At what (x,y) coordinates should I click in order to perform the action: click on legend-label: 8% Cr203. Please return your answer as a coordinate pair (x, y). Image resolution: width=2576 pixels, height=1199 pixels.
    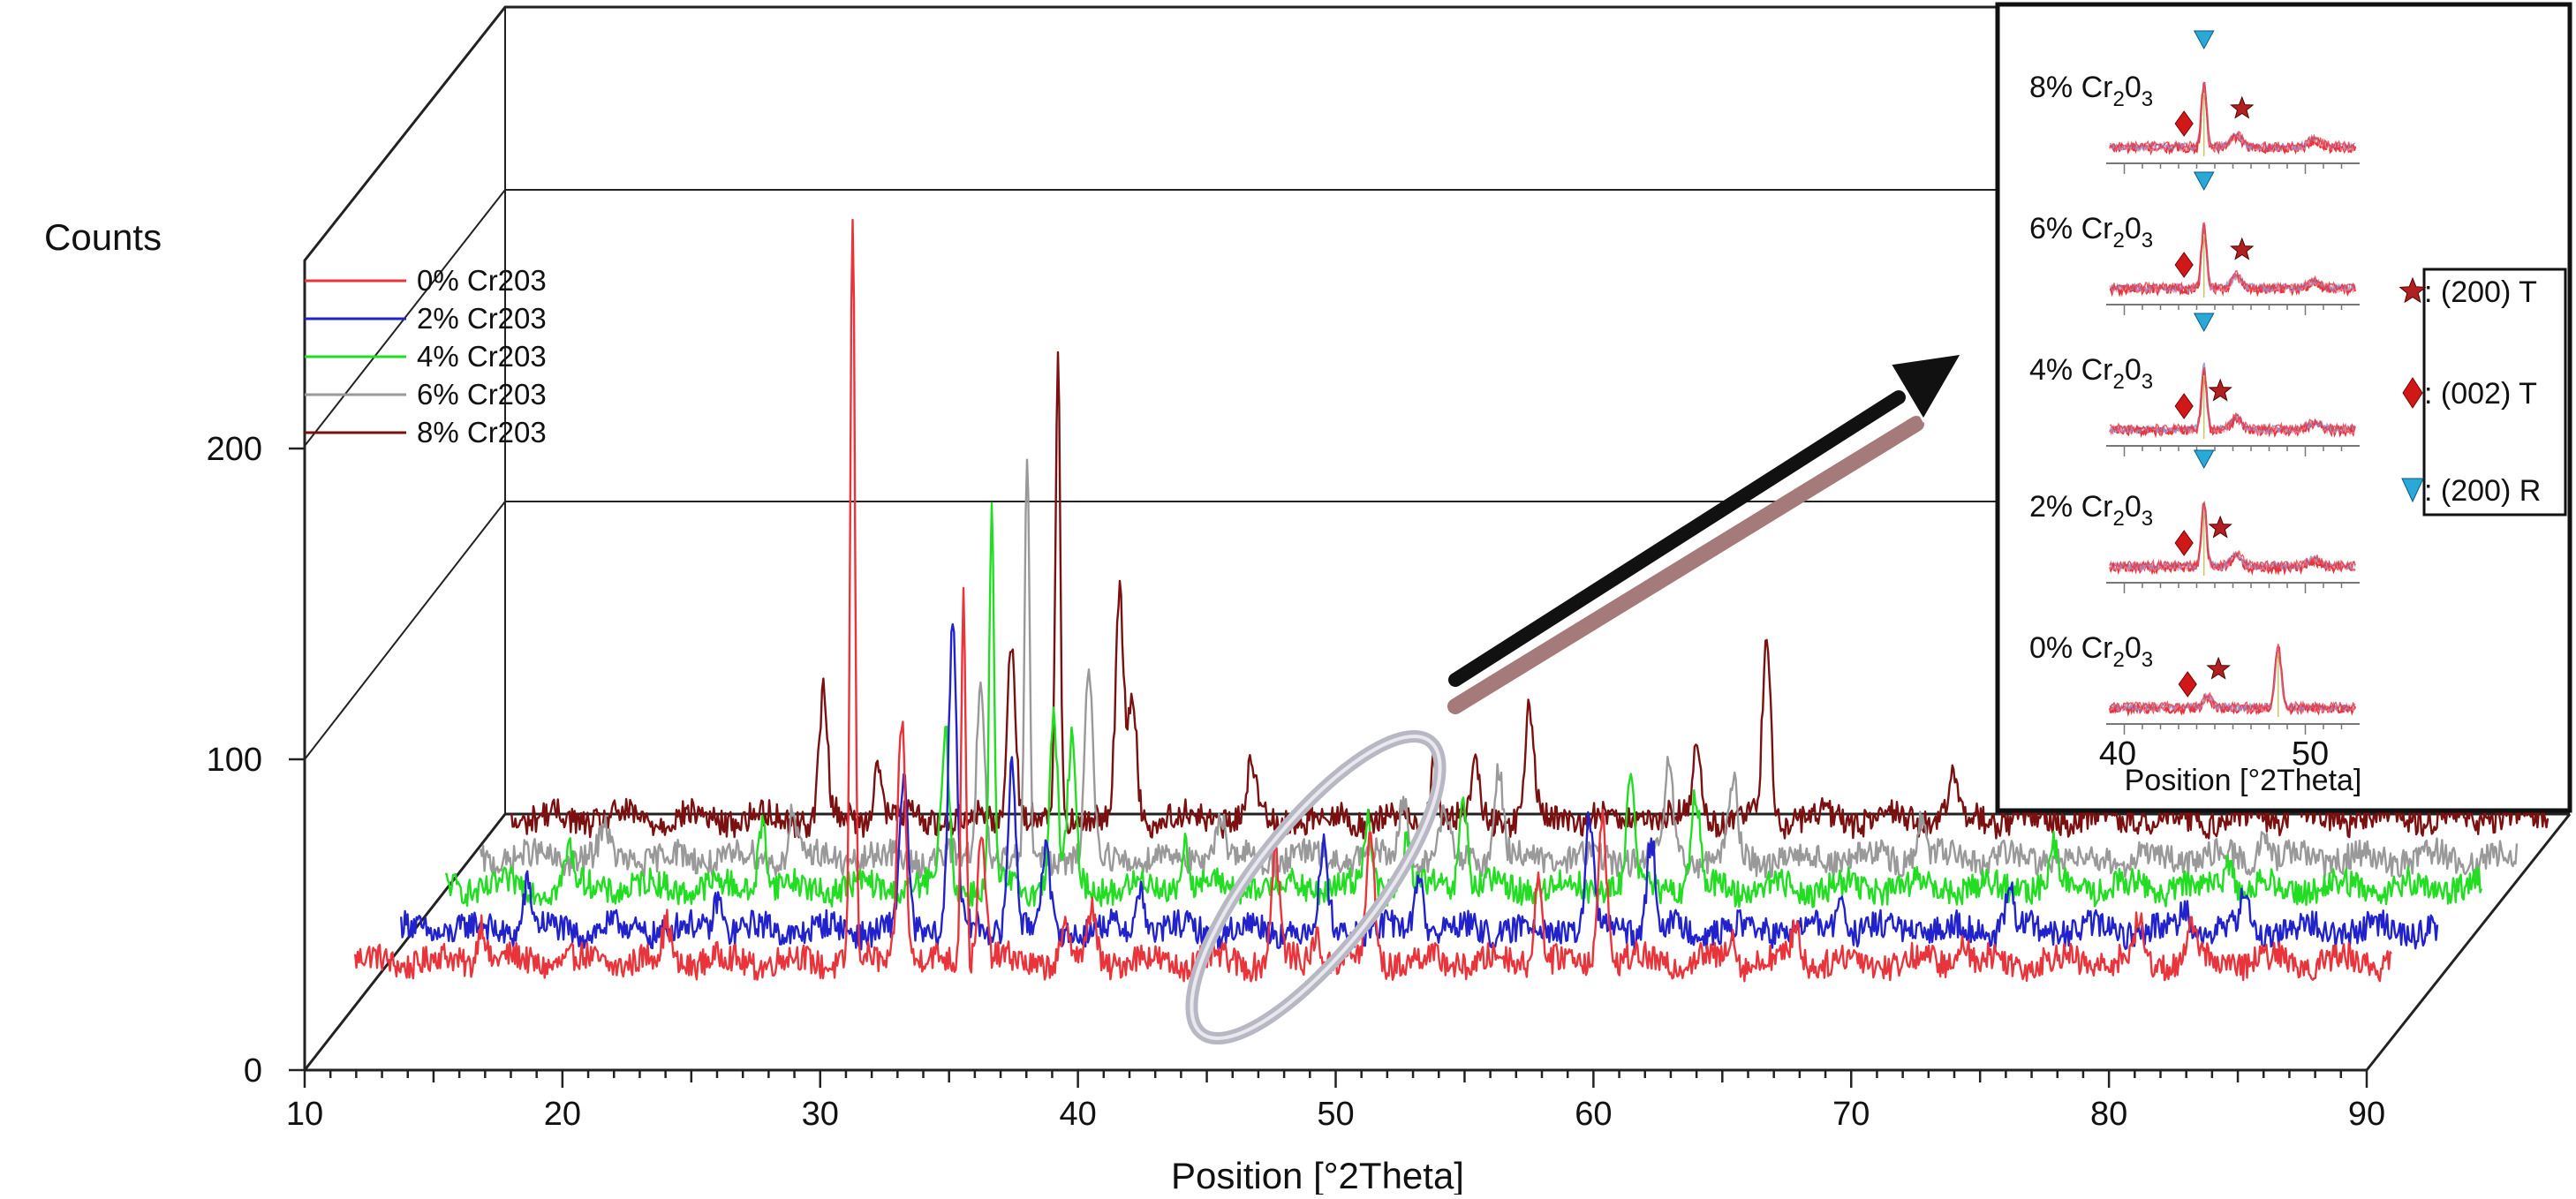
    Looking at the image, I should click on (482, 432).